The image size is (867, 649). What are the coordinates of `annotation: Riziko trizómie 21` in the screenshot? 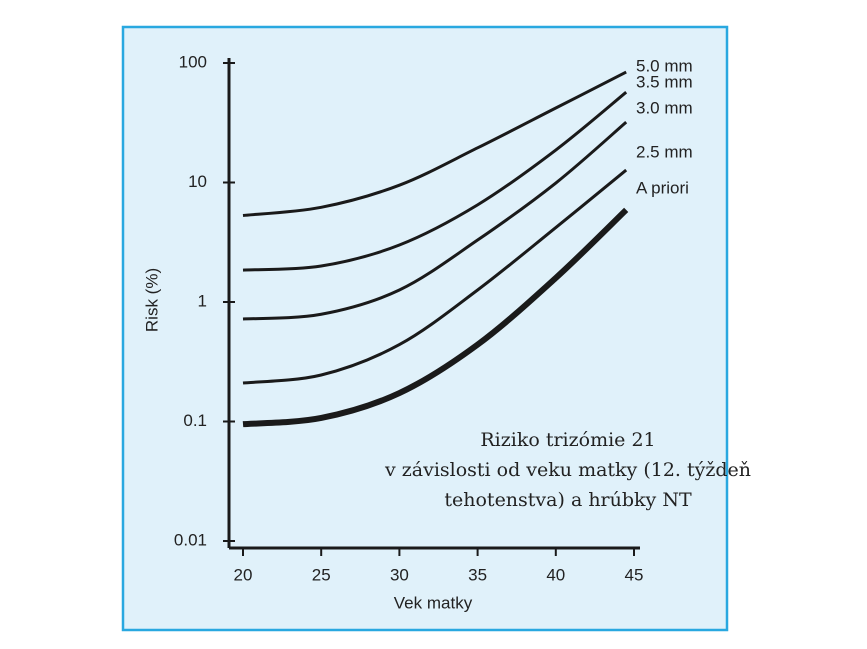 It's located at (567, 440).